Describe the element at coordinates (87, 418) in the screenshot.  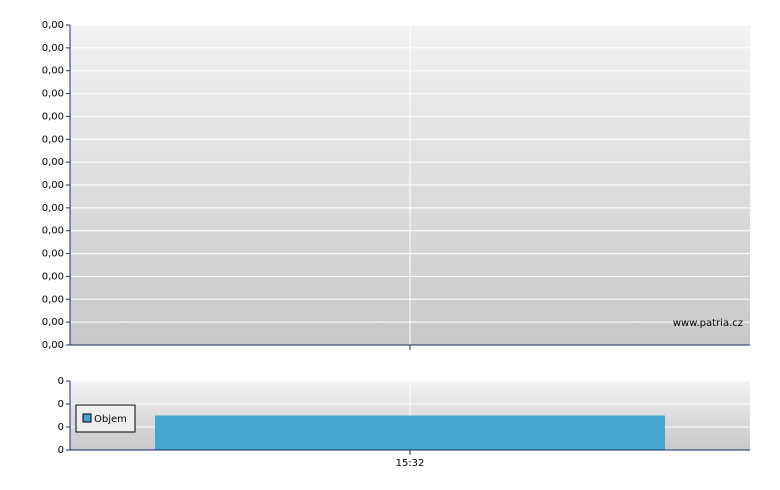
I see `legend-swatch` at that location.